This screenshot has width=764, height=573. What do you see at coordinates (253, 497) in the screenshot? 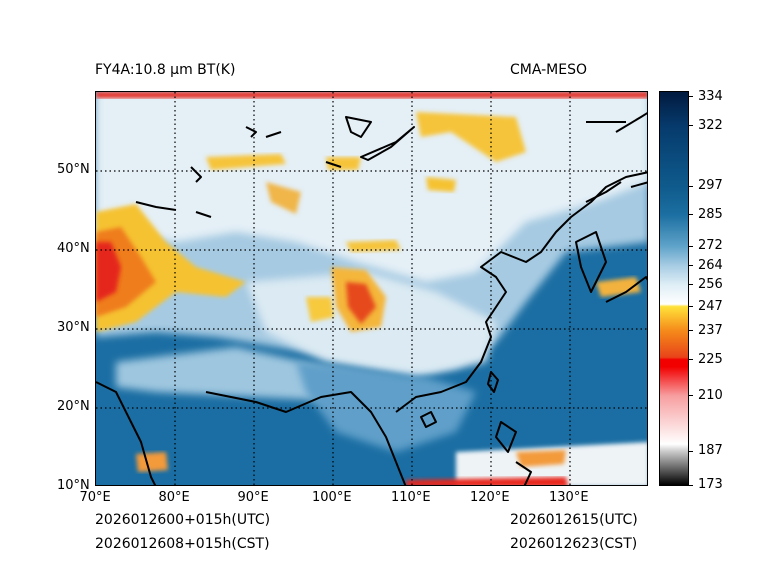
I see `lon-tick-label: 90°E` at bounding box center [253, 497].